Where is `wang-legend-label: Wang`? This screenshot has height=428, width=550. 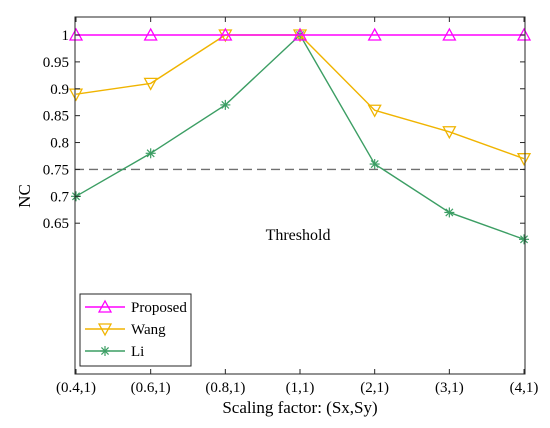
wang-legend-label: Wang is located at coordinates (148, 330).